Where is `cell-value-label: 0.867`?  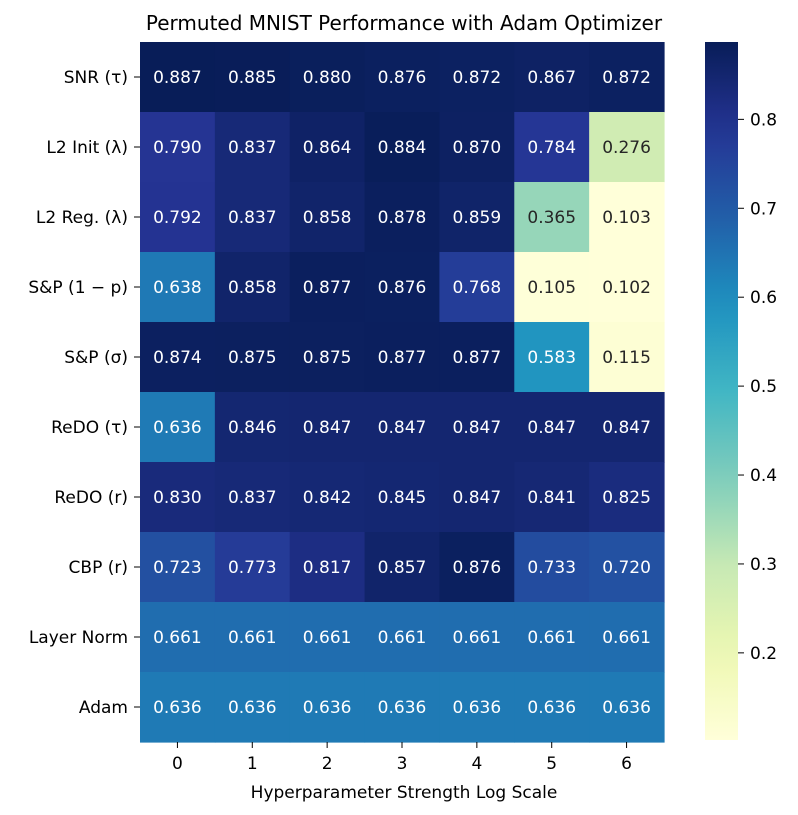
cell-value-label: 0.867 is located at coordinates (551, 78).